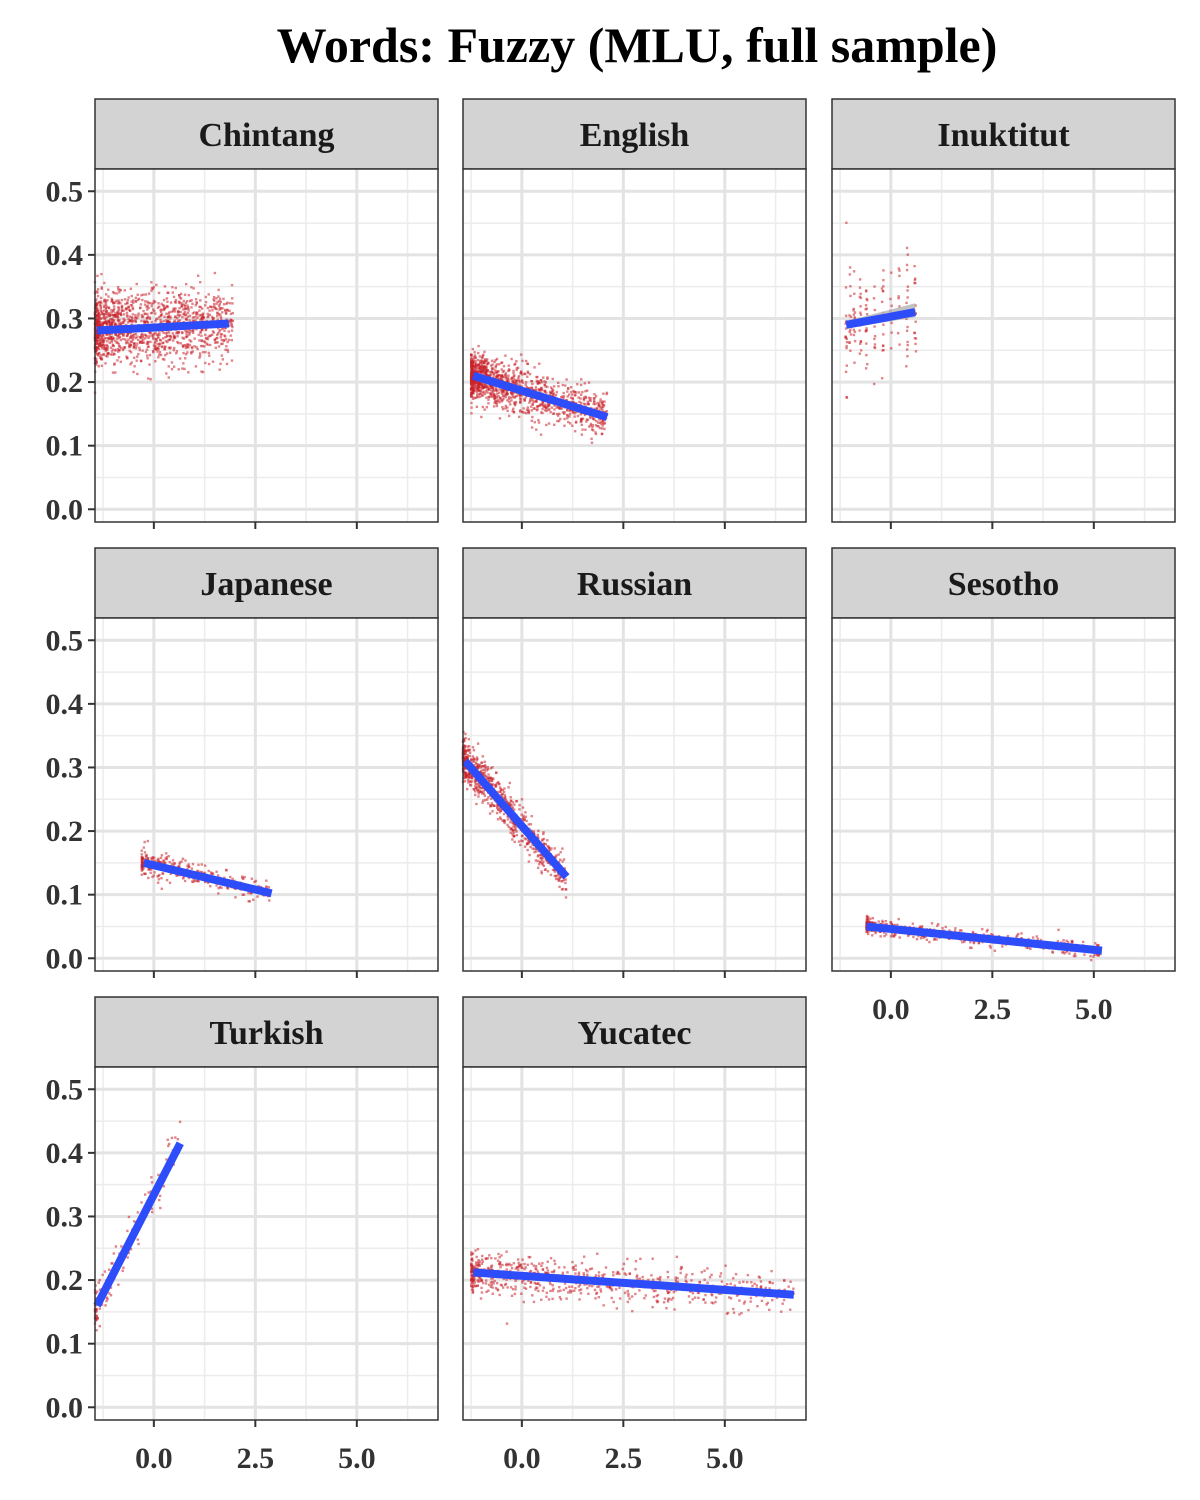  What do you see at coordinates (266, 345) in the screenshot?
I see `plot-background` at bounding box center [266, 345].